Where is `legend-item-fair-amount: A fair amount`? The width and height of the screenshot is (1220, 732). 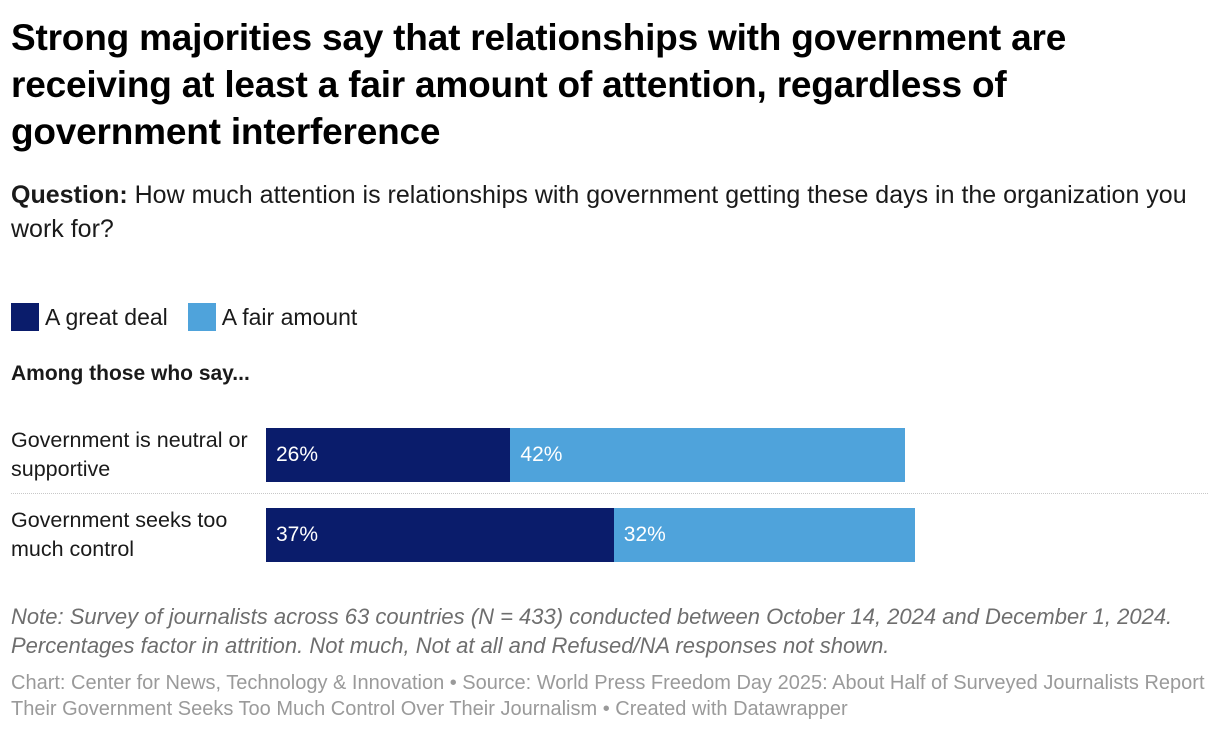
legend-item-fair-amount: A fair amount is located at coordinates (272, 317).